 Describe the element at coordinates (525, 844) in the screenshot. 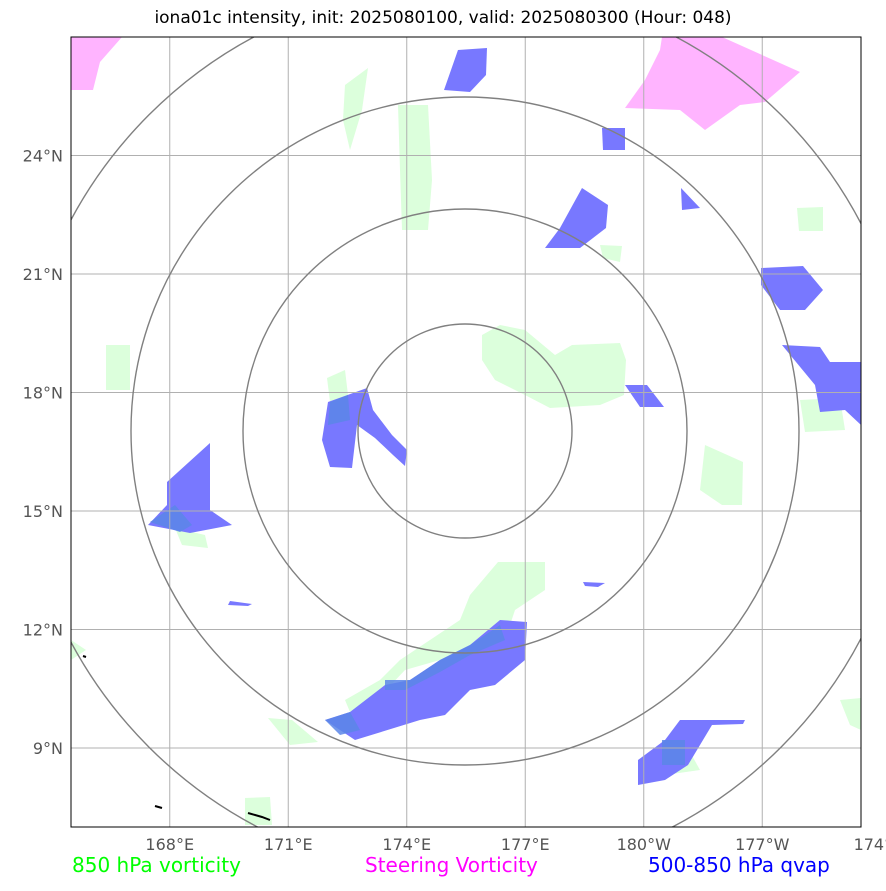

I see `longitude-label: 177°E` at that location.